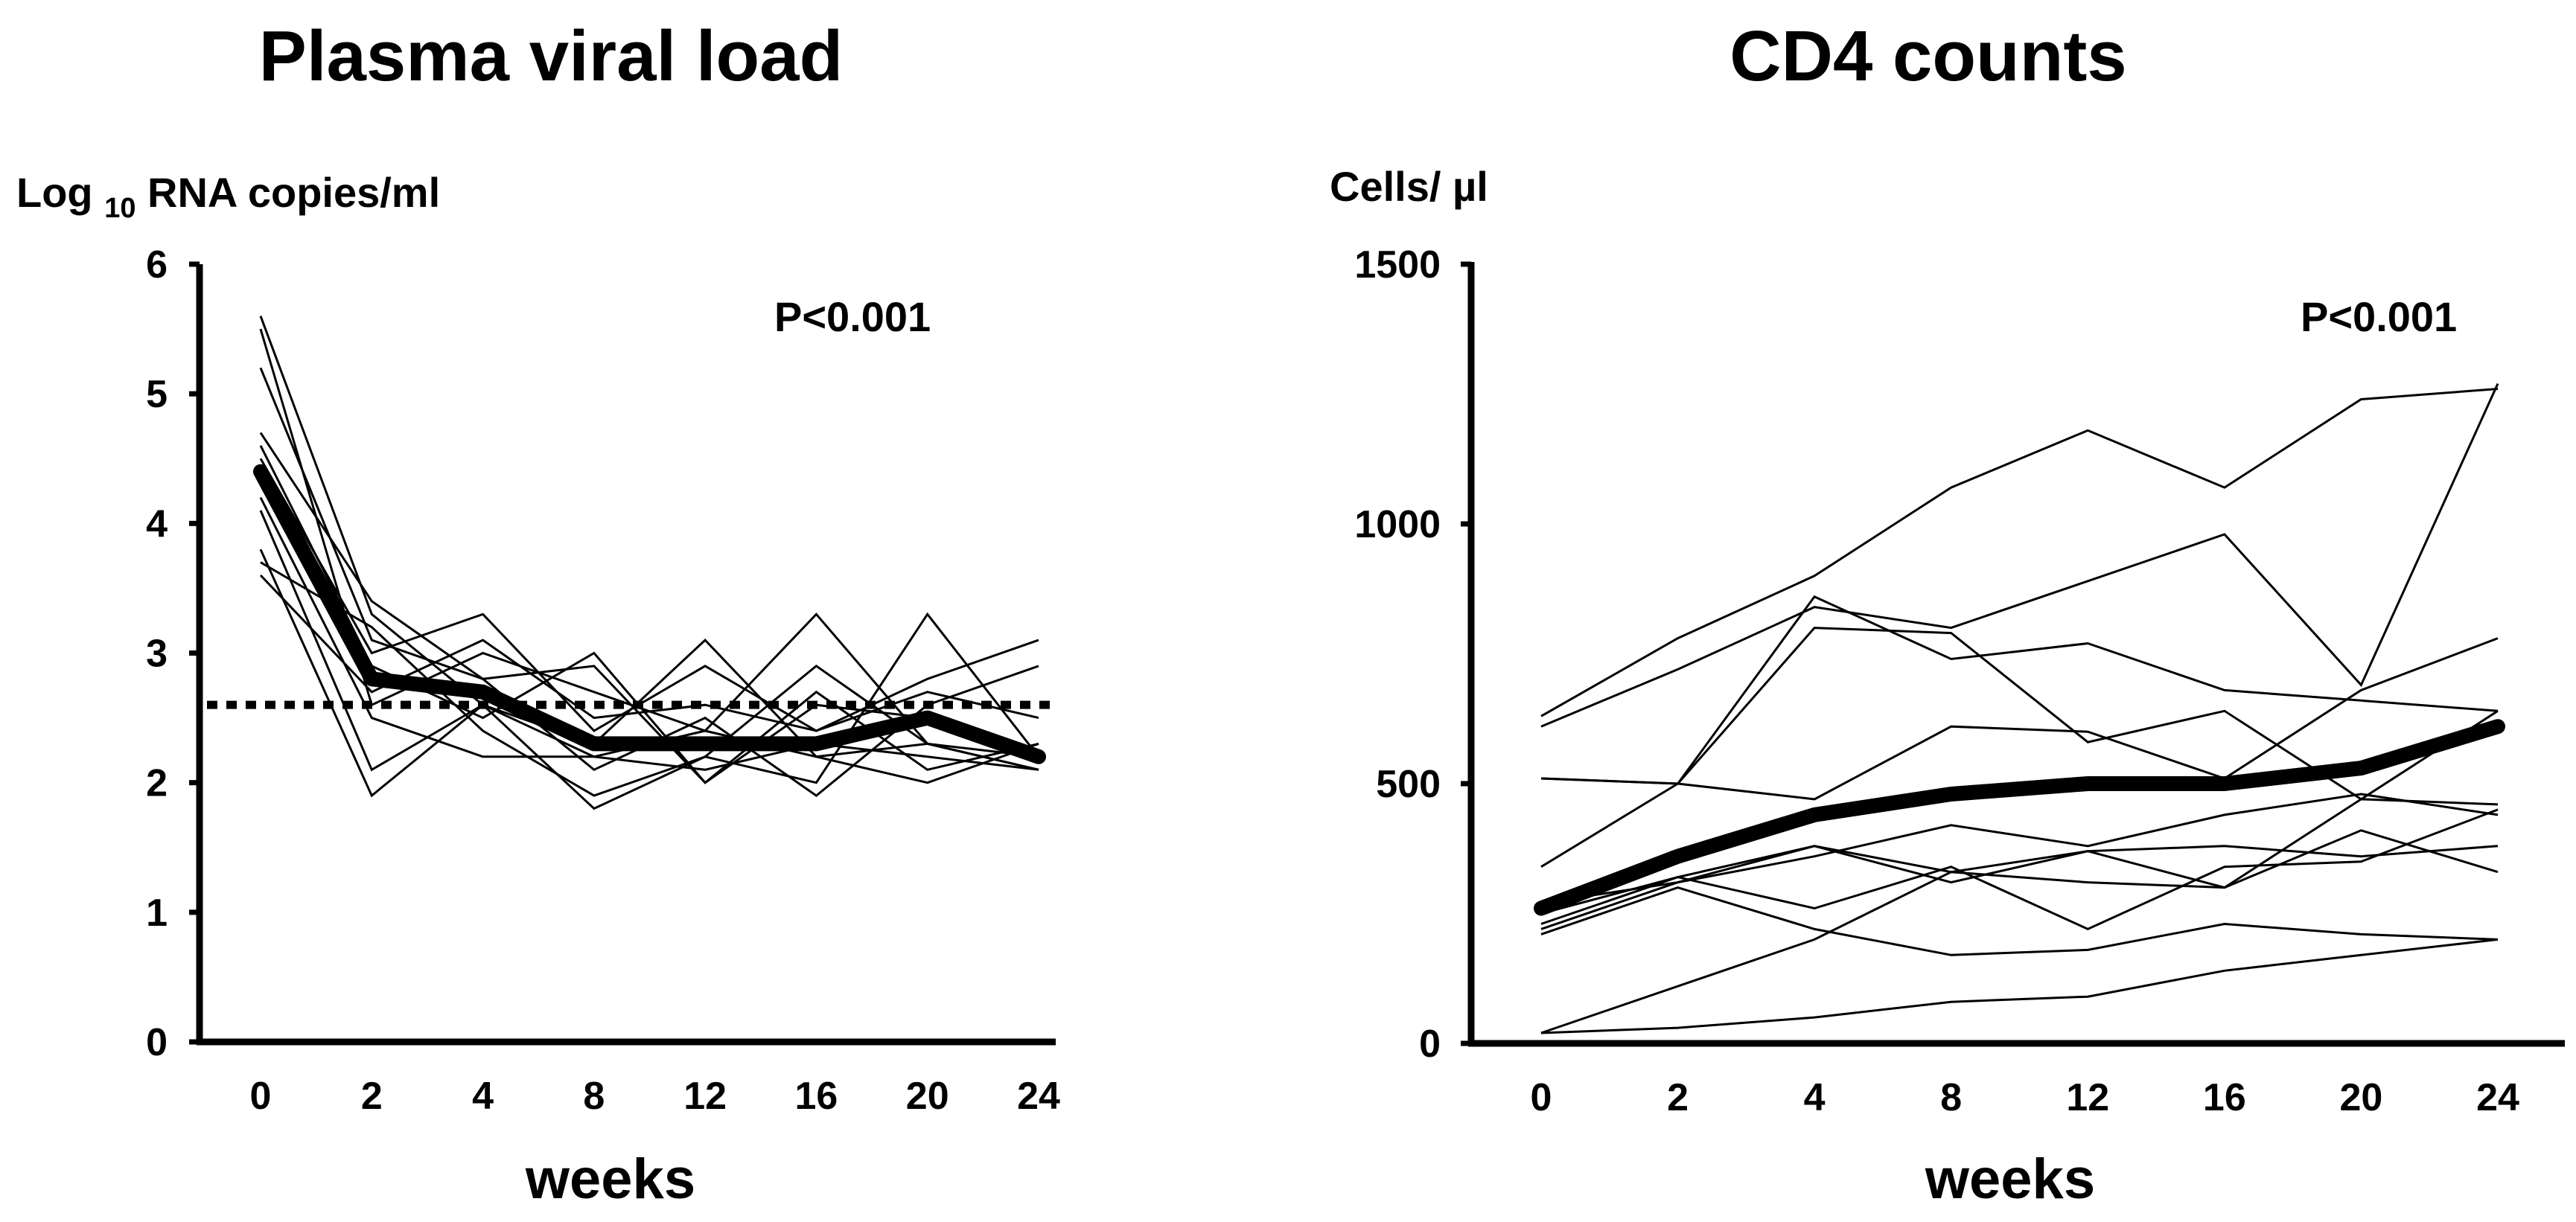 The height and width of the screenshot is (1222, 2576). Describe the element at coordinates (1927, 56) in the screenshot. I see `cd4-title: CD4 counts` at that location.